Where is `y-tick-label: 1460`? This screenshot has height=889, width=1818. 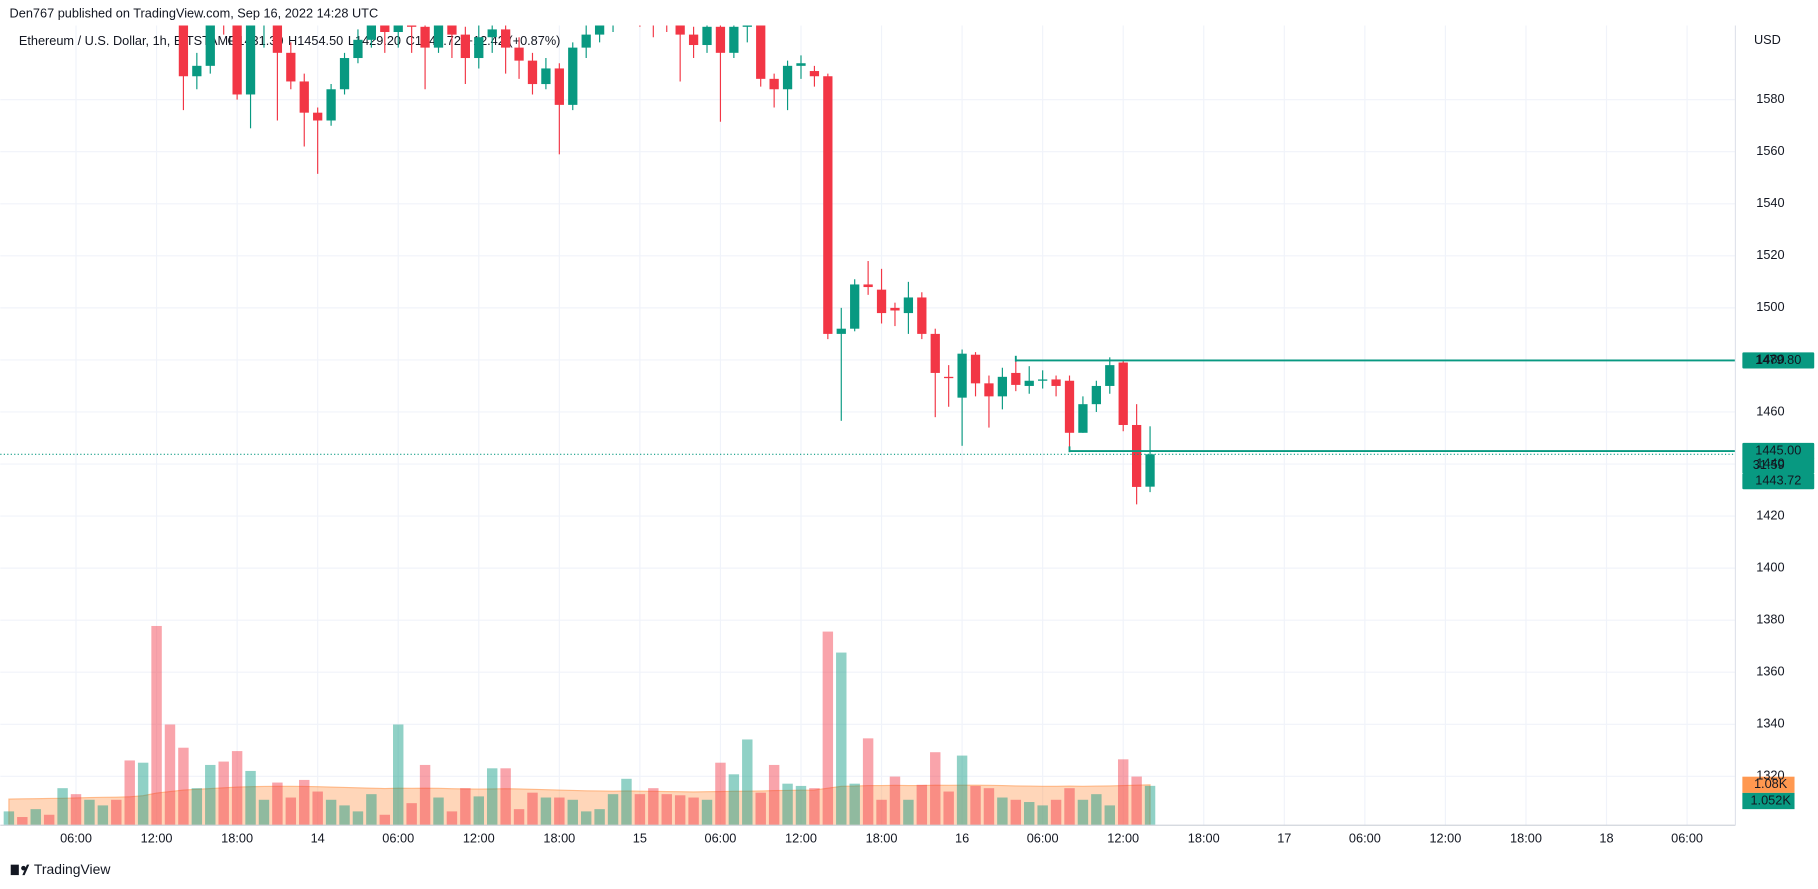 y-tick-label: 1460 is located at coordinates (1770, 410).